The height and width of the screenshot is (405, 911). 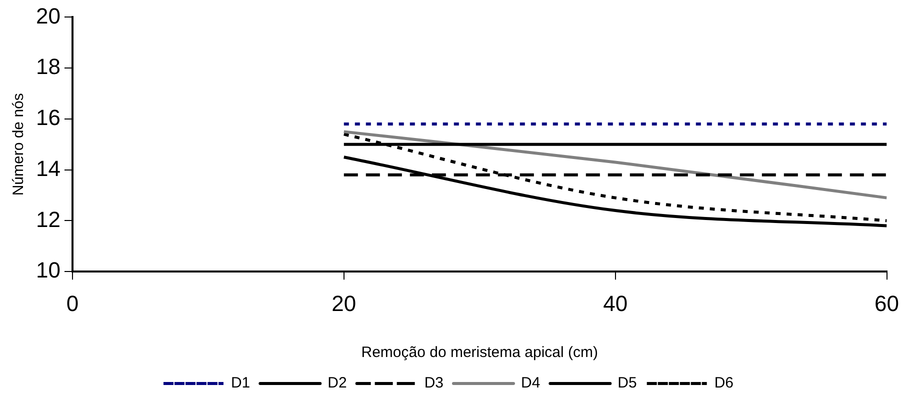 What do you see at coordinates (615, 303) in the screenshot?
I see `x-tick-label: 40` at bounding box center [615, 303].